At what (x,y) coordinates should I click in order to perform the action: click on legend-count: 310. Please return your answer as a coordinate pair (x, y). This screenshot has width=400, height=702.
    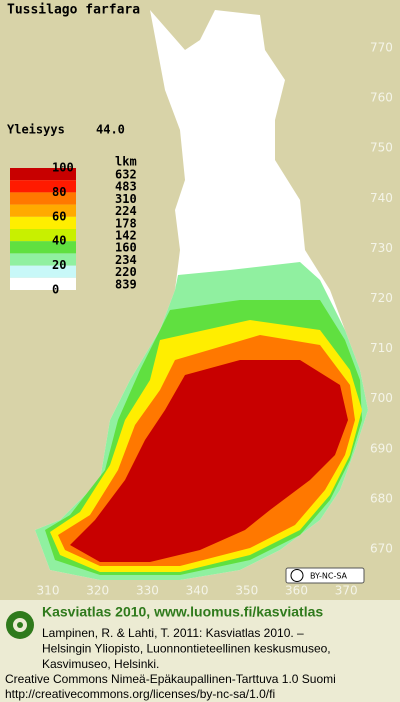
    Looking at the image, I should click on (126, 199).